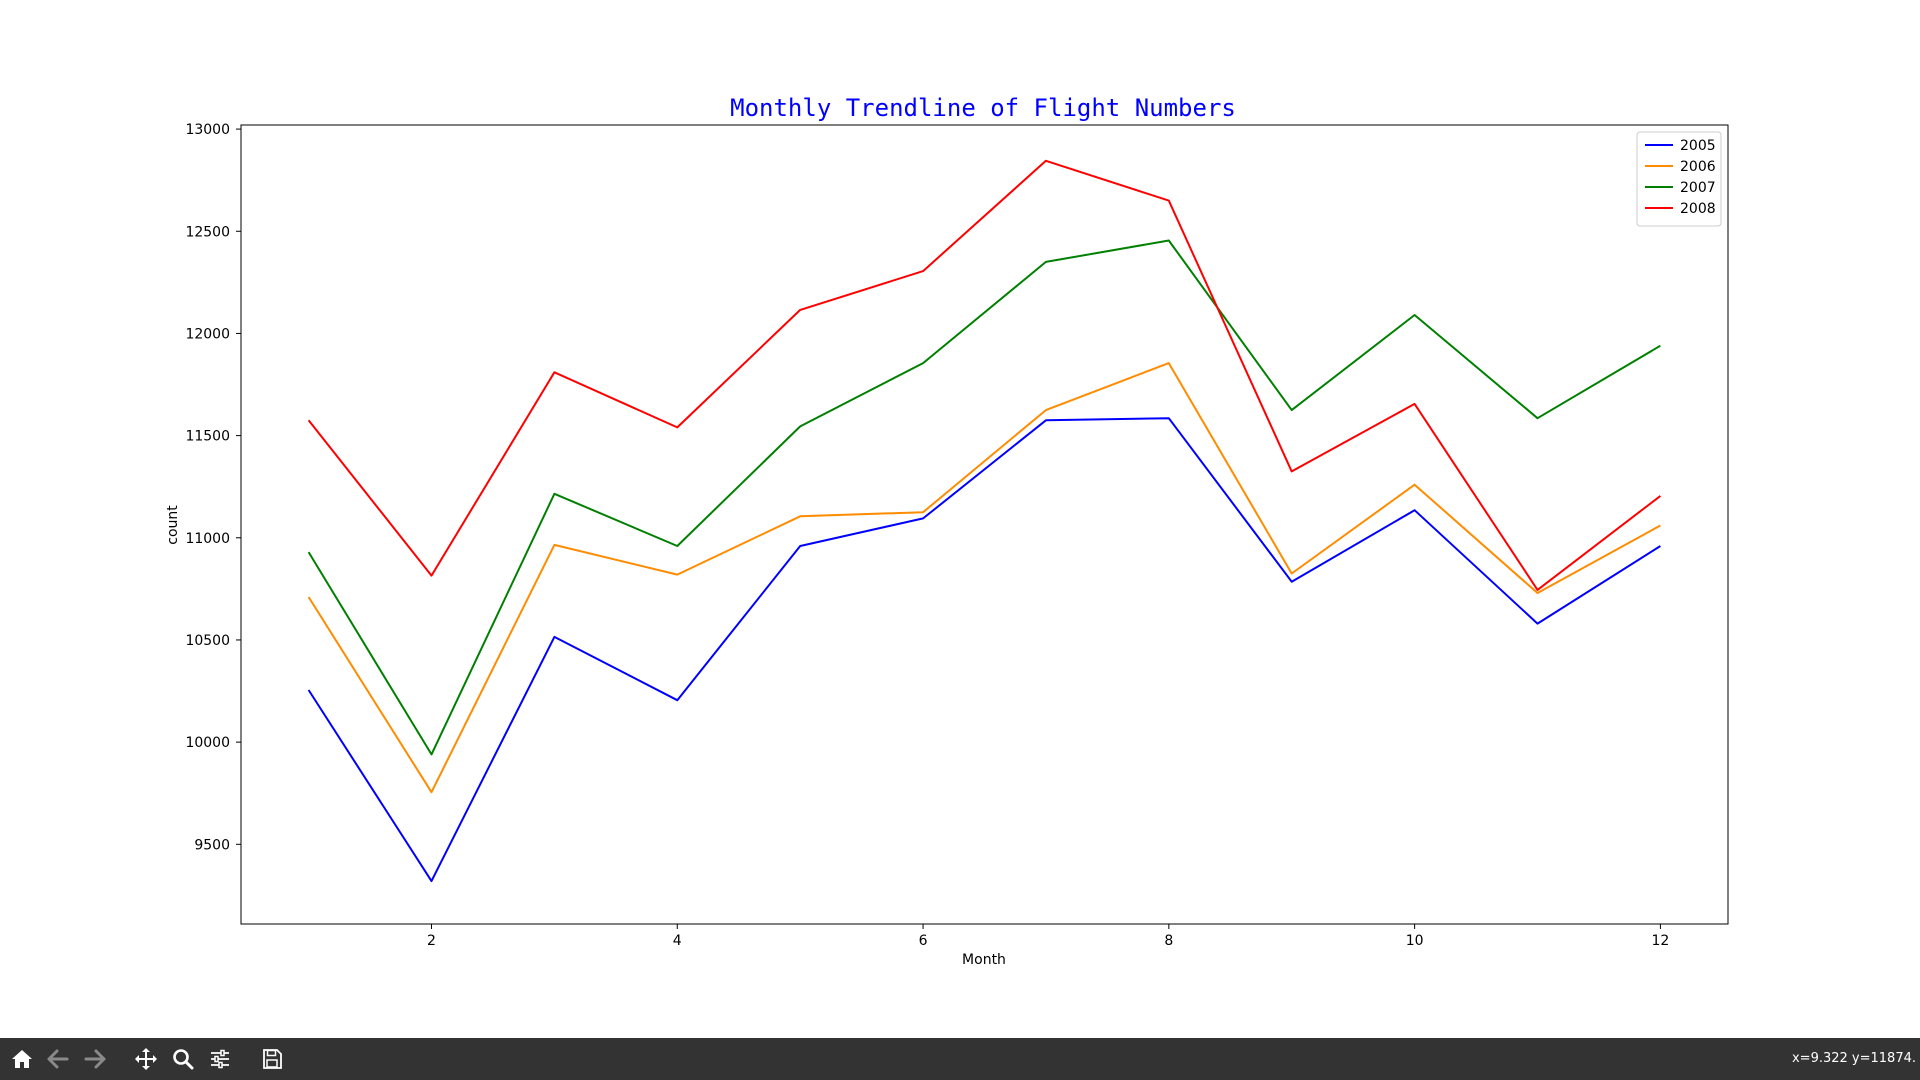 The width and height of the screenshot is (1920, 1080). I want to click on pan-button, so click(146, 1059).